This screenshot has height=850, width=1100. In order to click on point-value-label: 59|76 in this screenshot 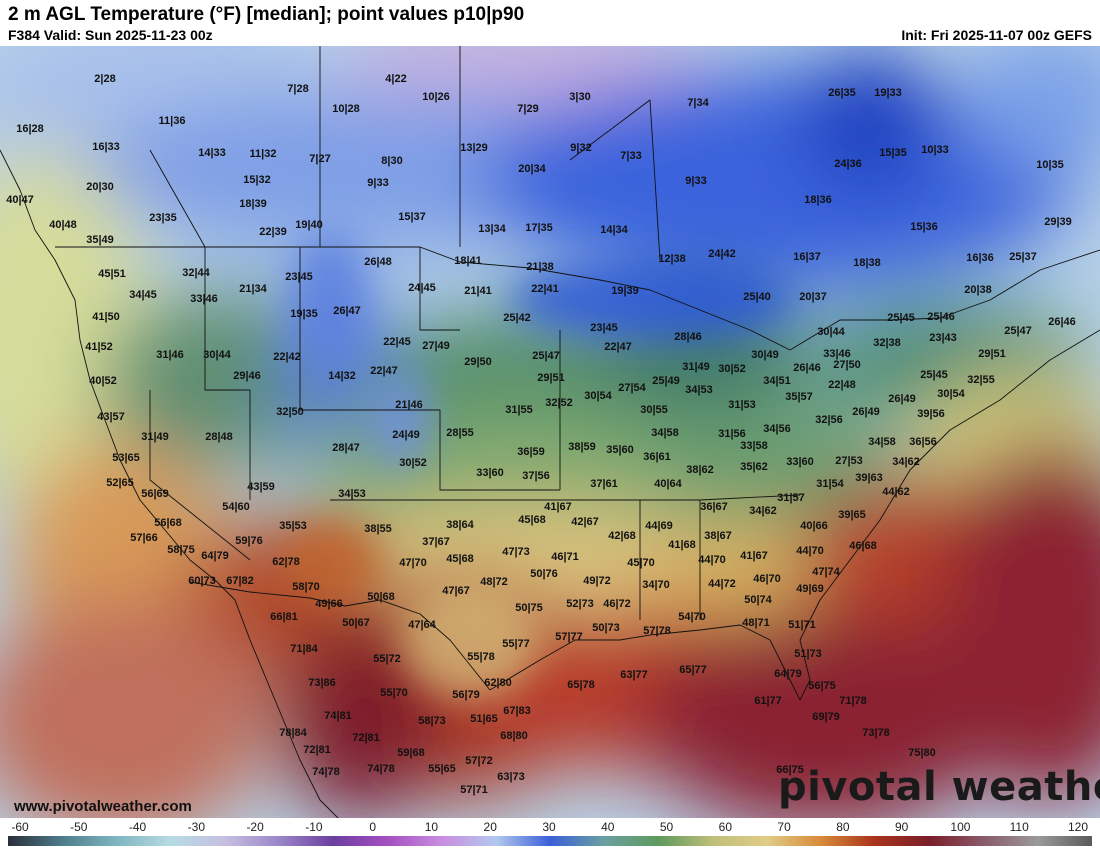, I will do `click(249, 541)`.